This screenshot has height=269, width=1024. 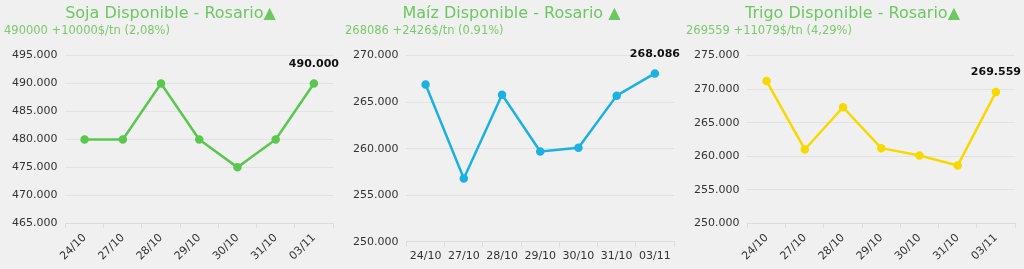 I want to click on y-tick-label: 495.000, so click(x=34, y=55).